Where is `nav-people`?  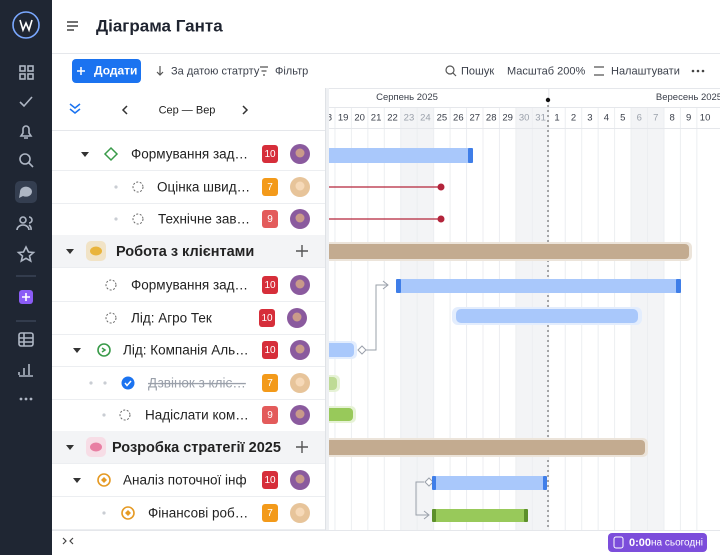
nav-people is located at coordinates (24, 223).